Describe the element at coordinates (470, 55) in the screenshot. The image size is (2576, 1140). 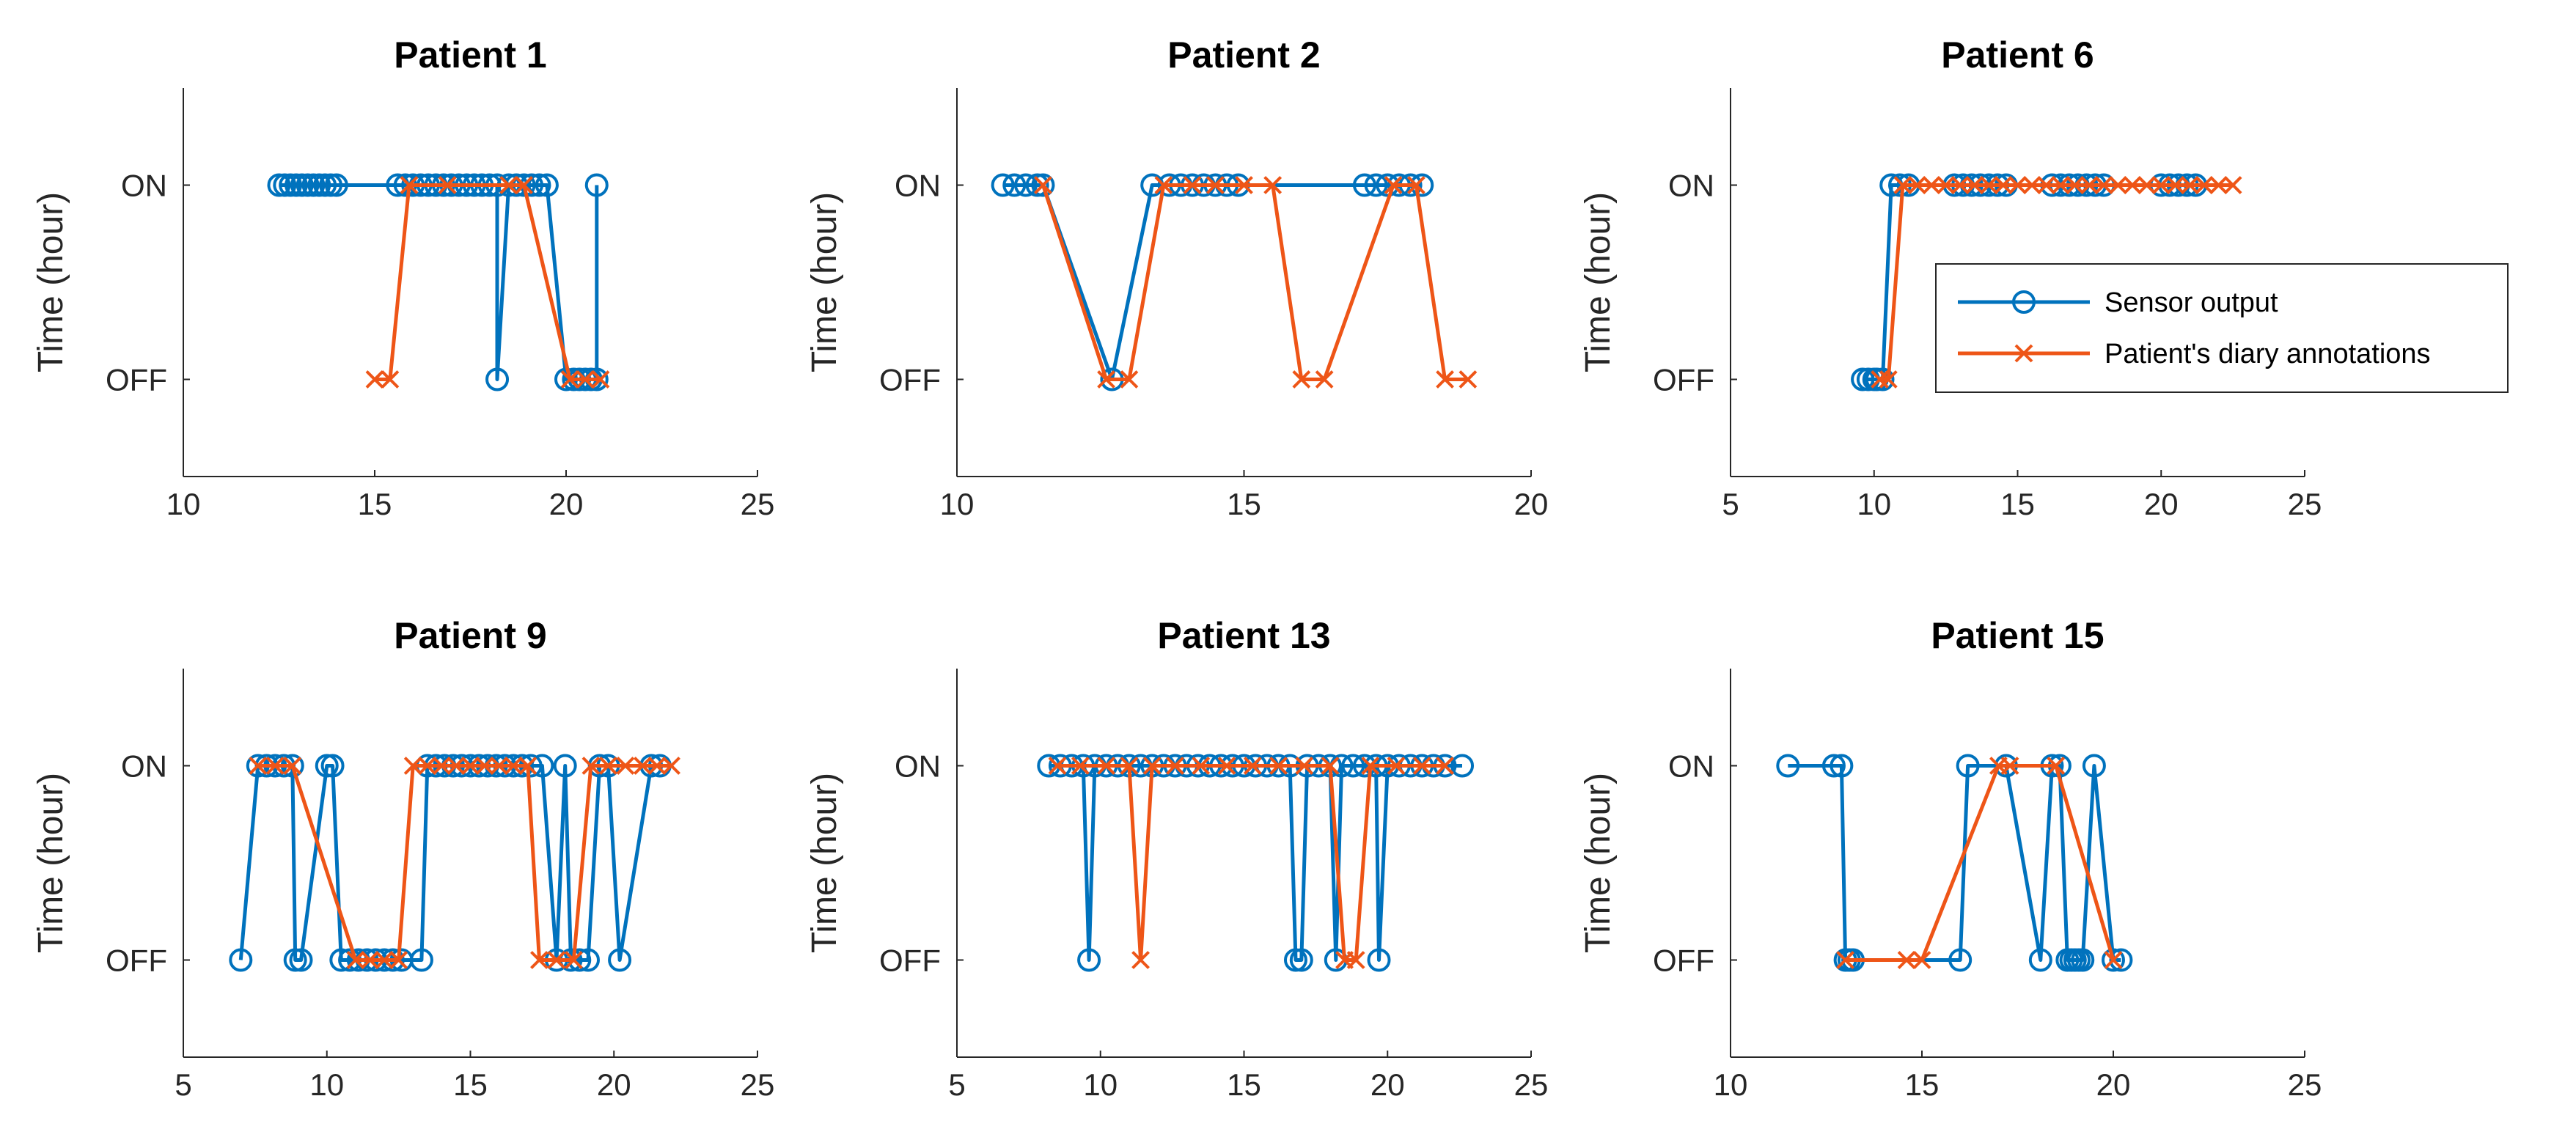
I see `subplot-title: Patient 1` at that location.